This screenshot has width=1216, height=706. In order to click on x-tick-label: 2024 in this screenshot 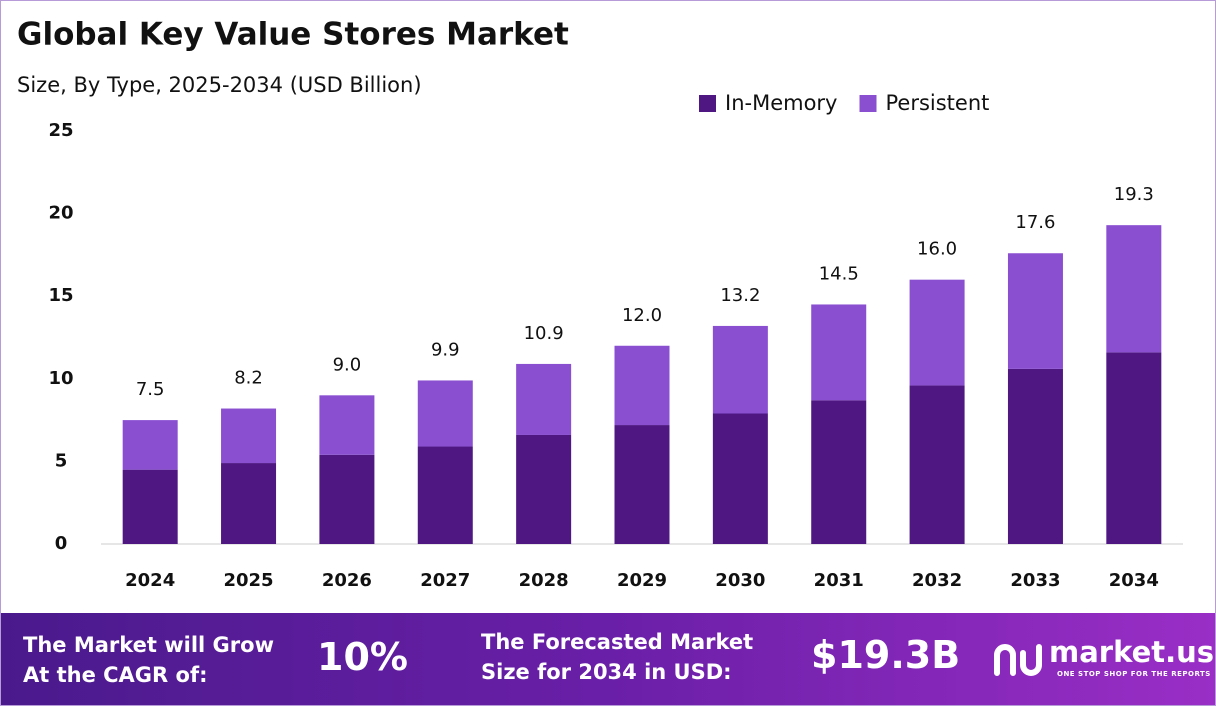, I will do `click(150, 580)`.